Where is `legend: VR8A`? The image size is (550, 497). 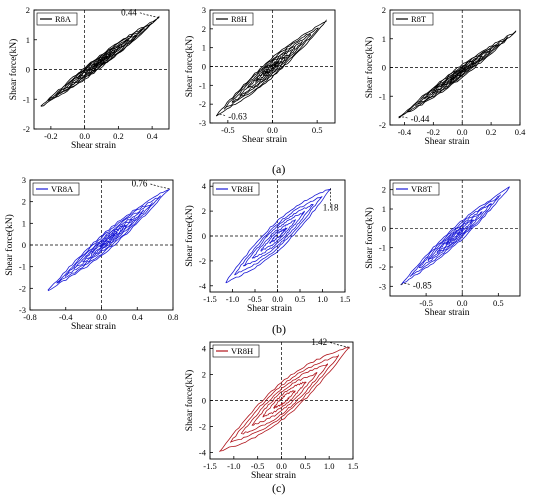
legend: VR8A is located at coordinates (56, 189).